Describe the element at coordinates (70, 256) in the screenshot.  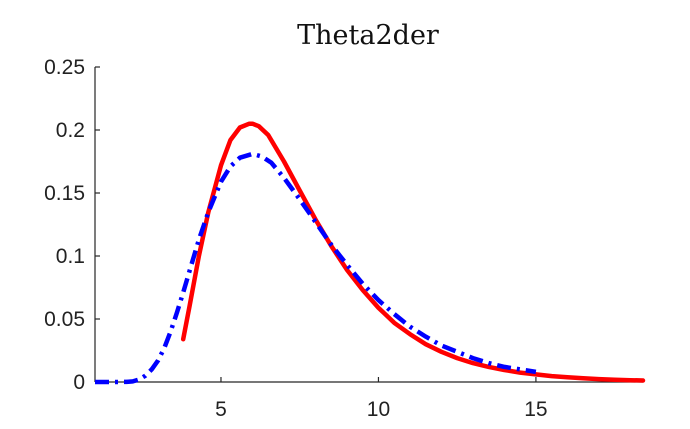
I see `y-tick-label: 0.1` at that location.